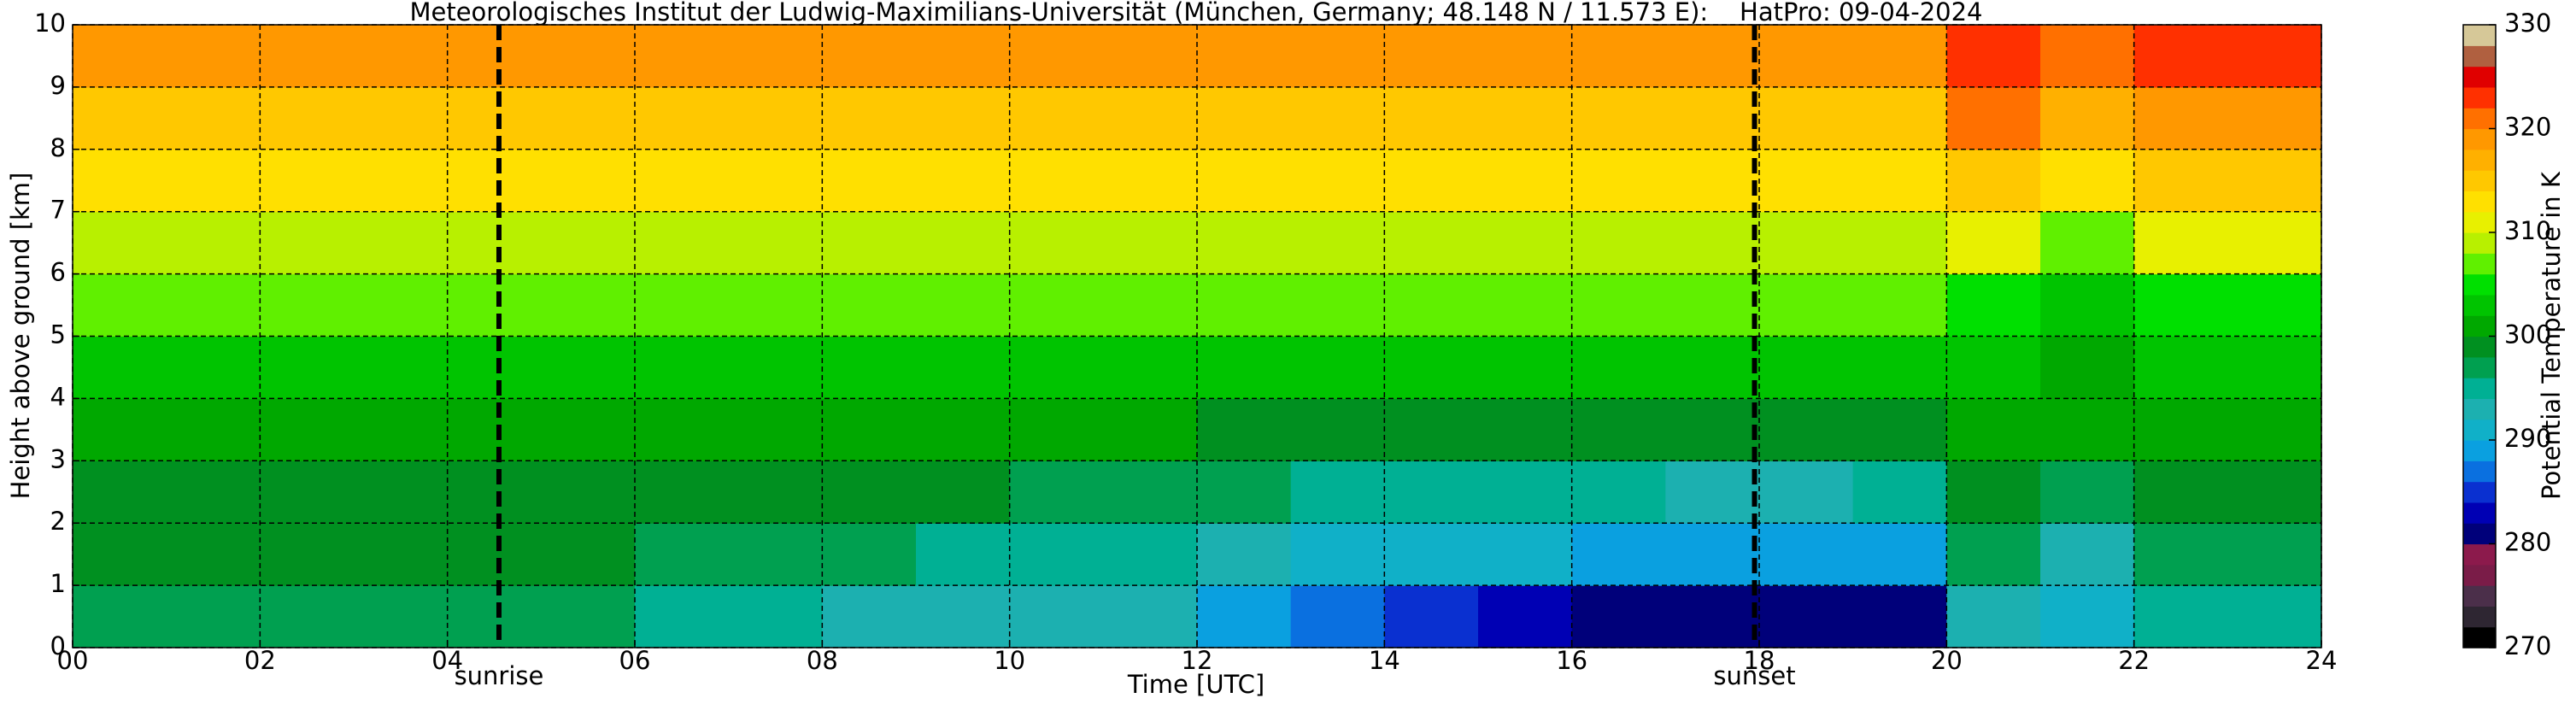 Image resolution: width=2576 pixels, height=704 pixels. I want to click on x-axis-label: Time [UTC], so click(1196, 684).